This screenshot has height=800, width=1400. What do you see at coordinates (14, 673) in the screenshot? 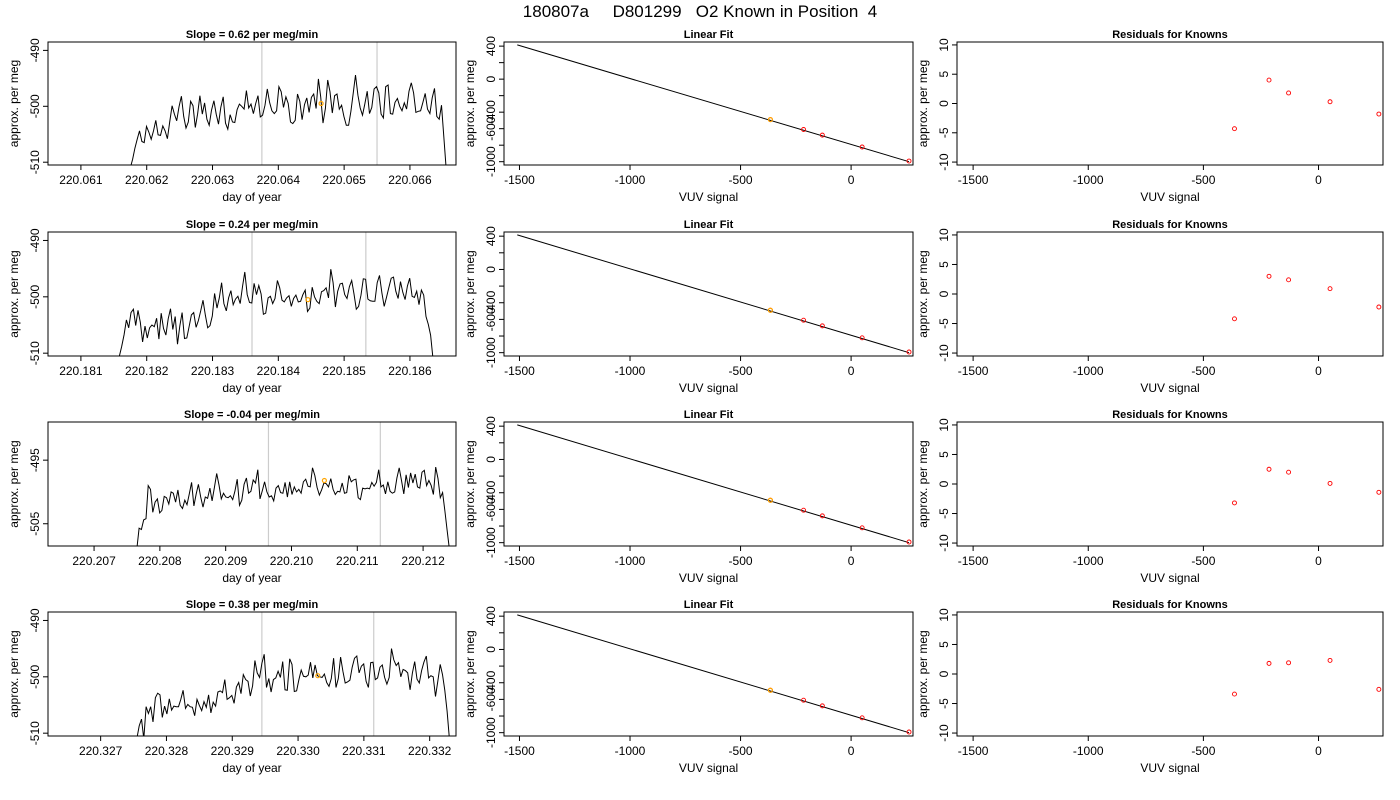
I see `timeseries-3-ylabel: approx. per meg` at bounding box center [14, 673].